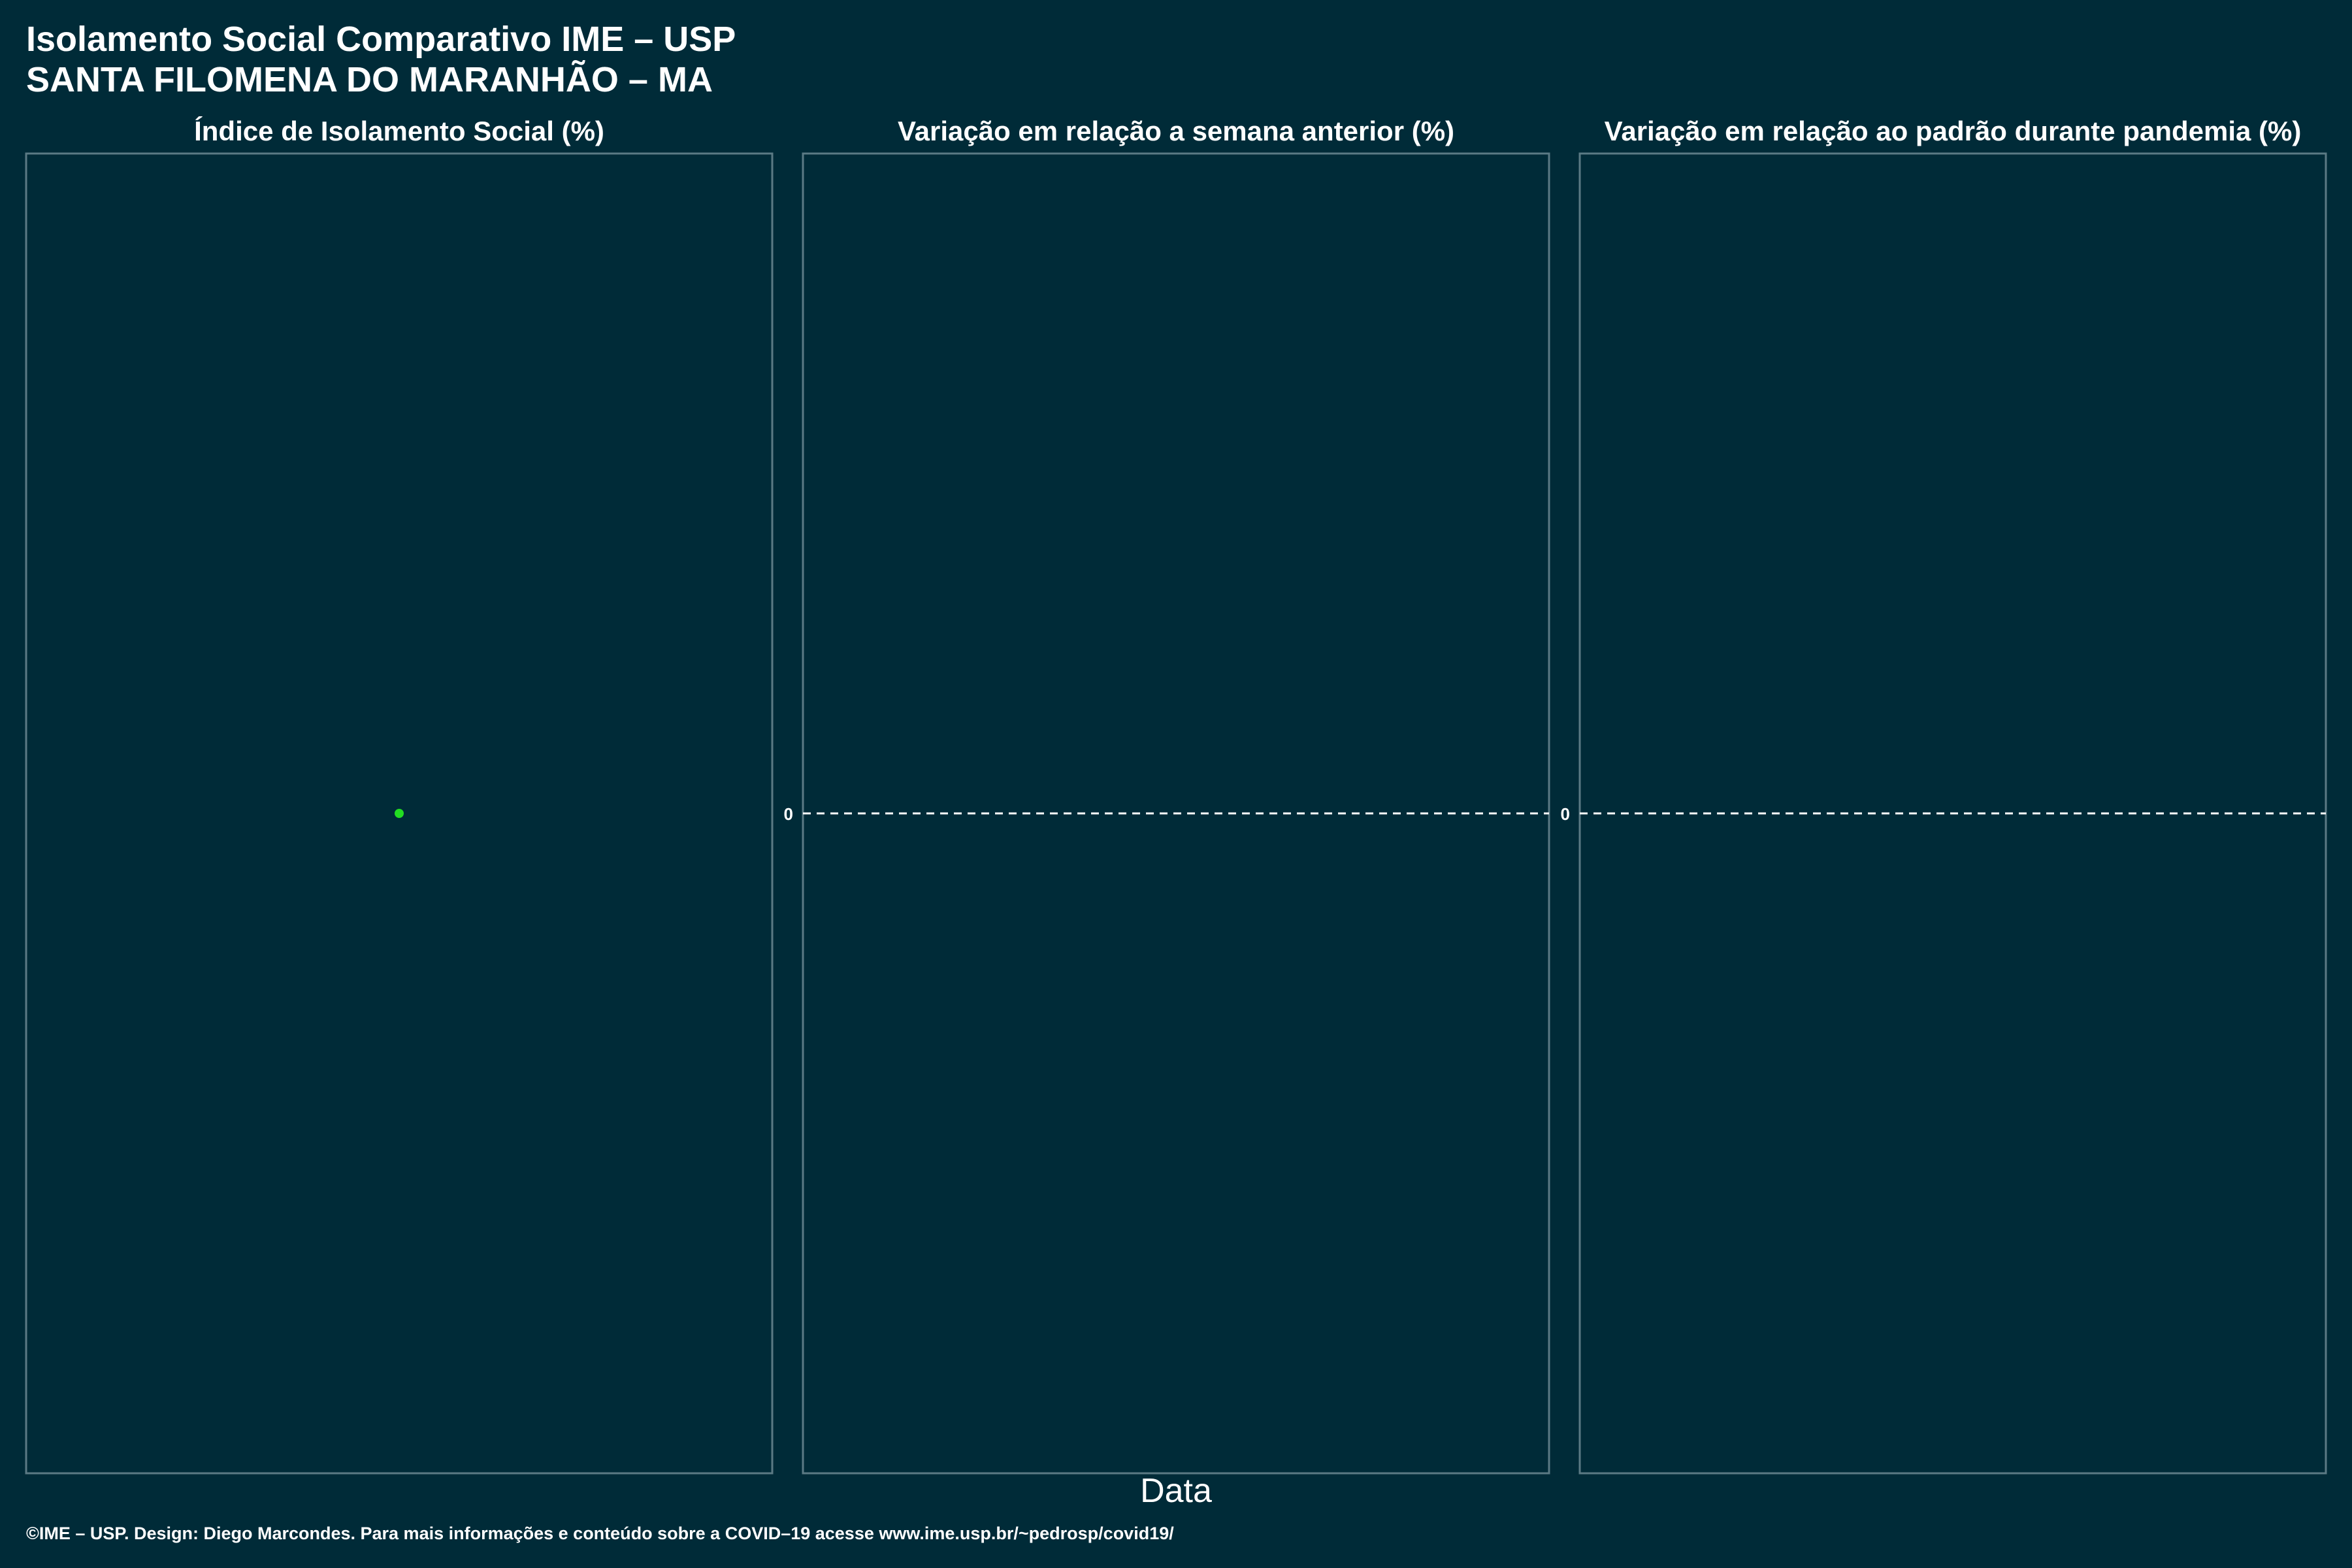 The width and height of the screenshot is (2352, 1568). I want to click on data-point, so click(399, 813).